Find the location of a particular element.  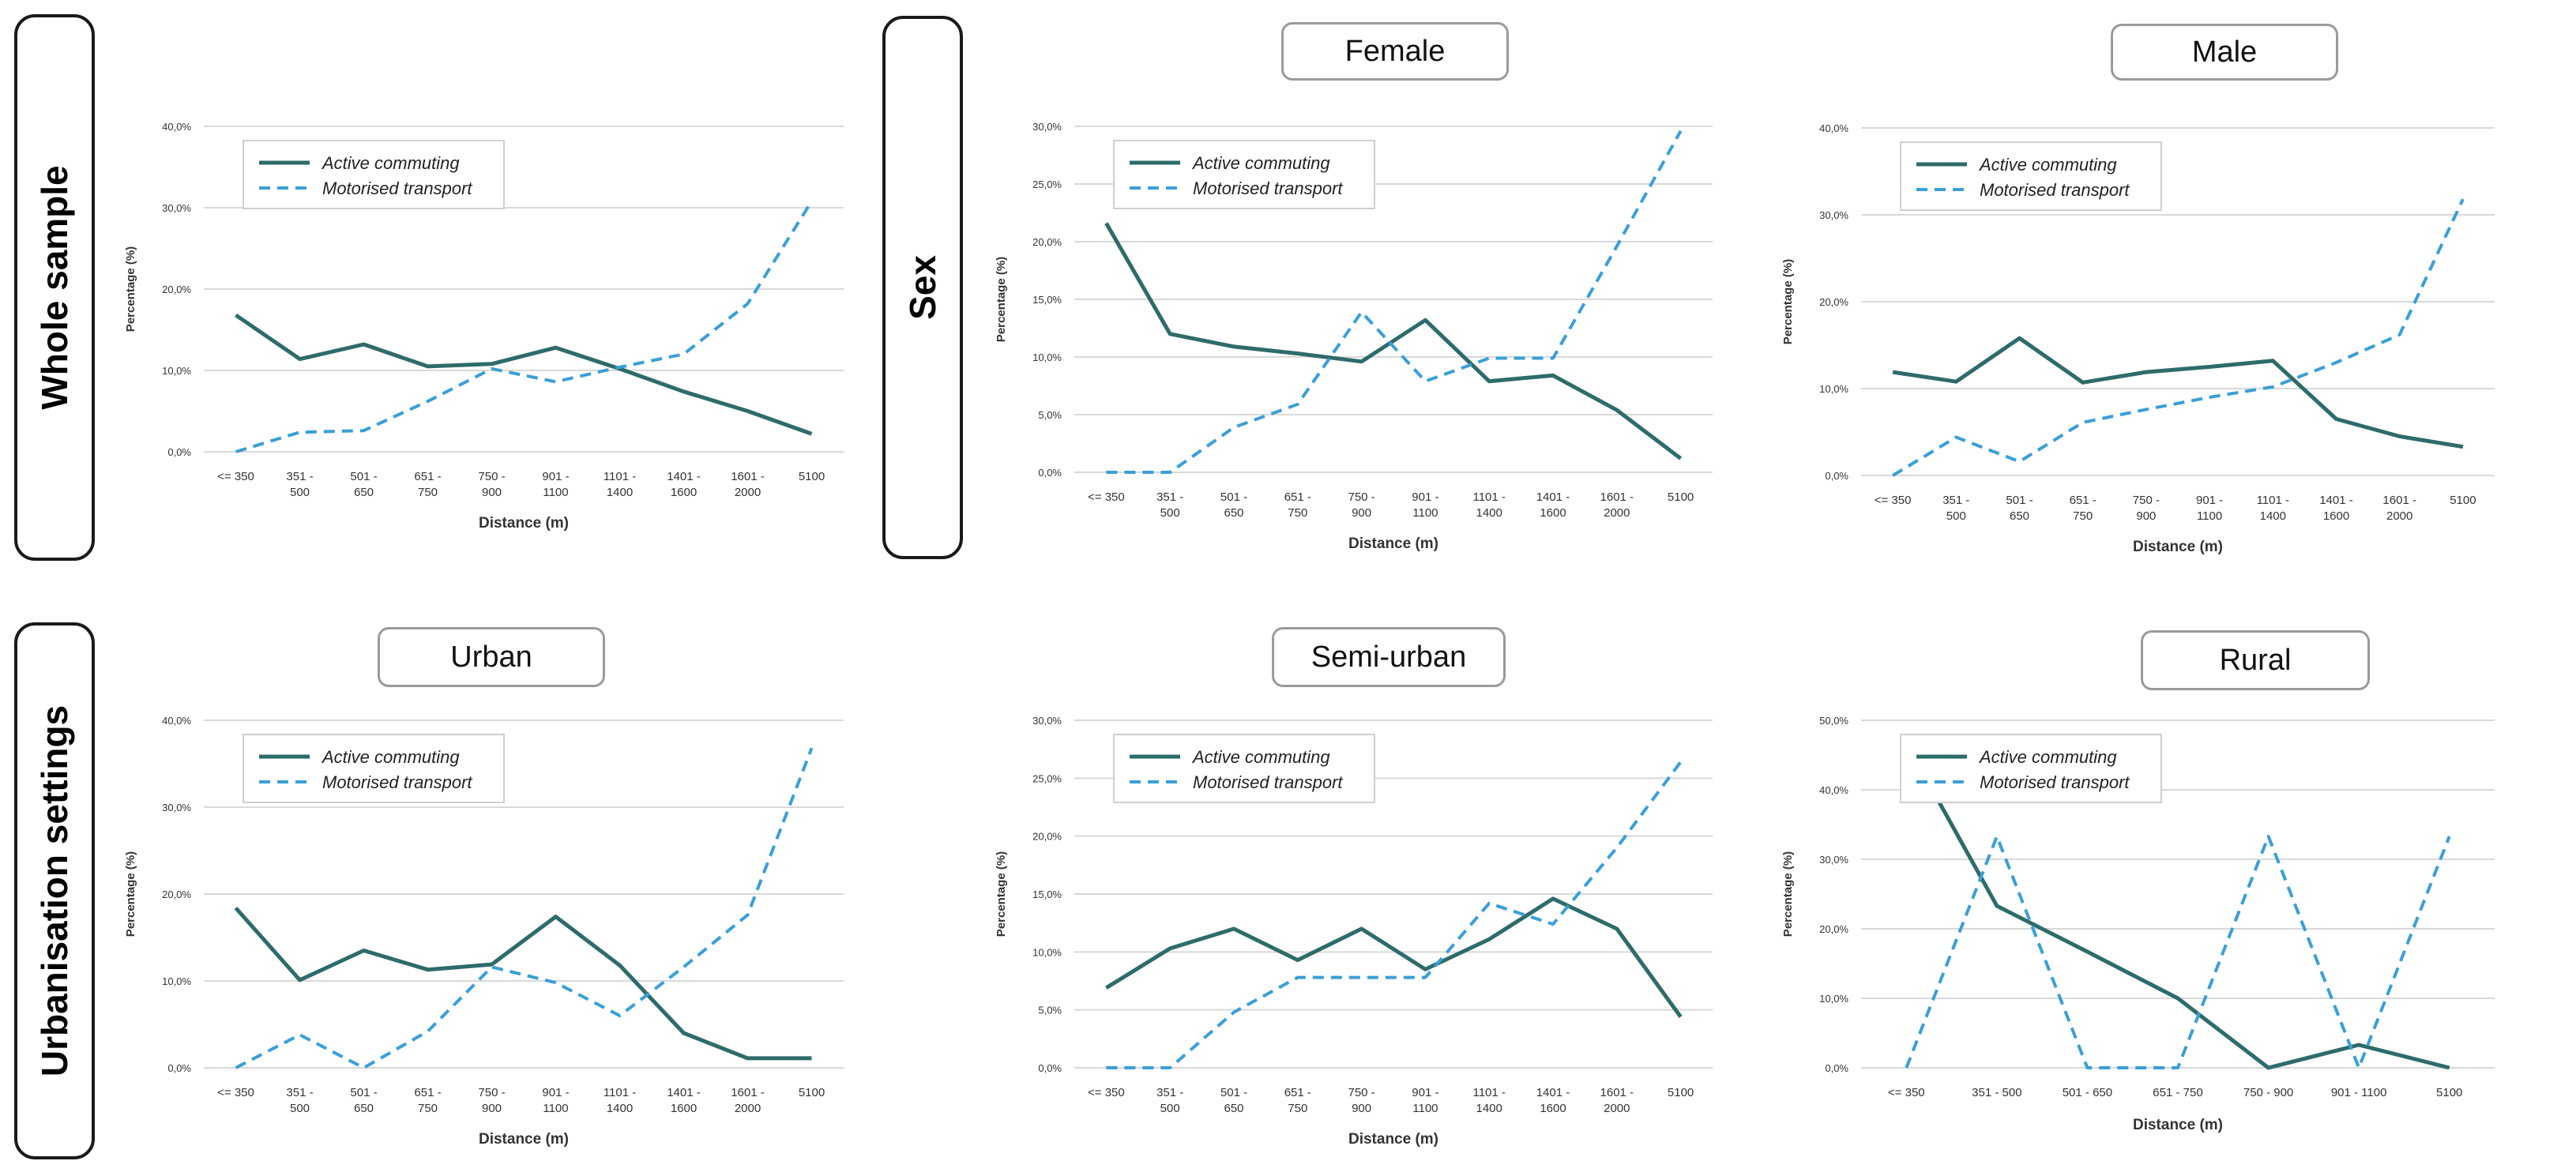

y-tick-label: 50,0% is located at coordinates (1834, 721).